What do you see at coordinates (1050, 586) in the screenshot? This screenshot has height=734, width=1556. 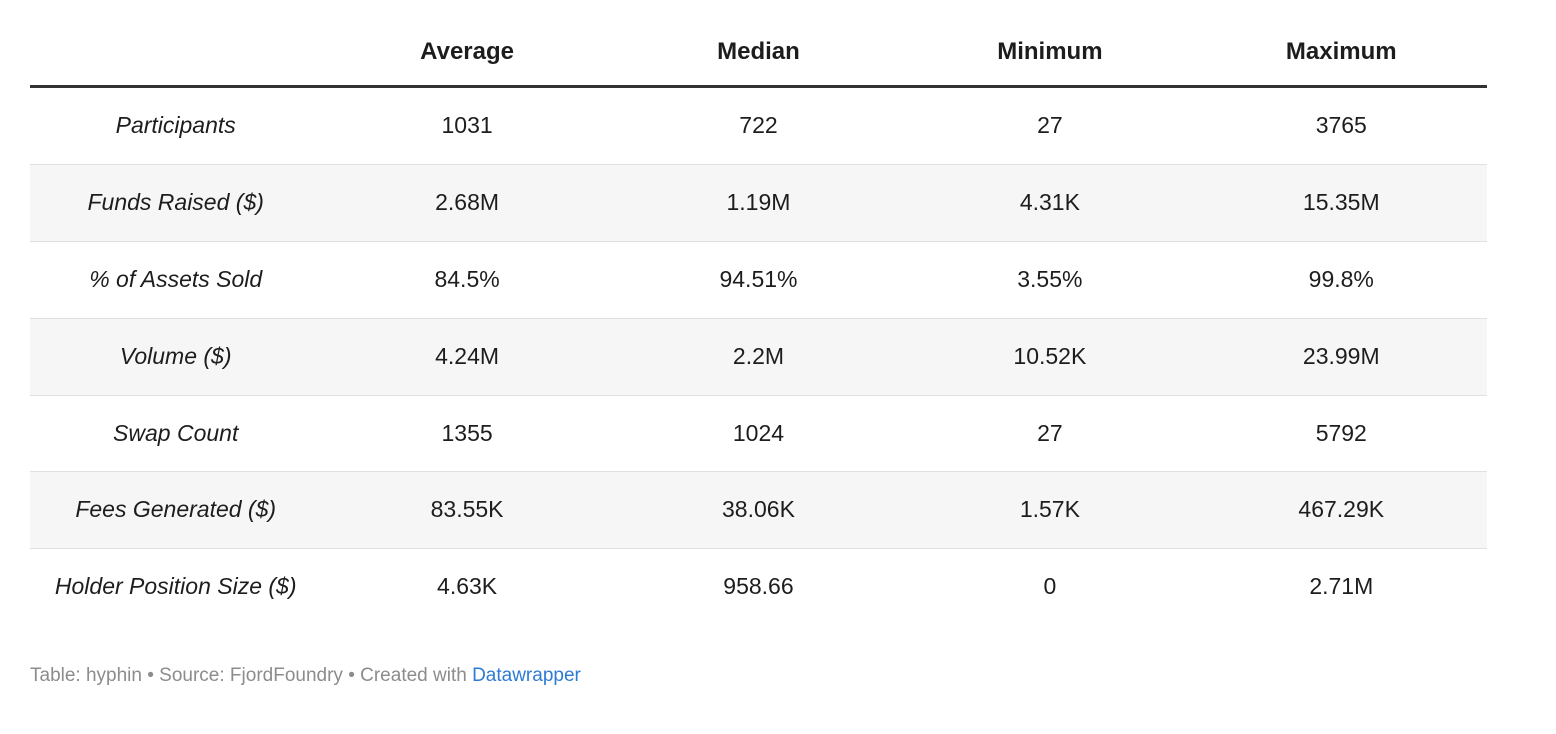 I see `table-cell: 0` at bounding box center [1050, 586].